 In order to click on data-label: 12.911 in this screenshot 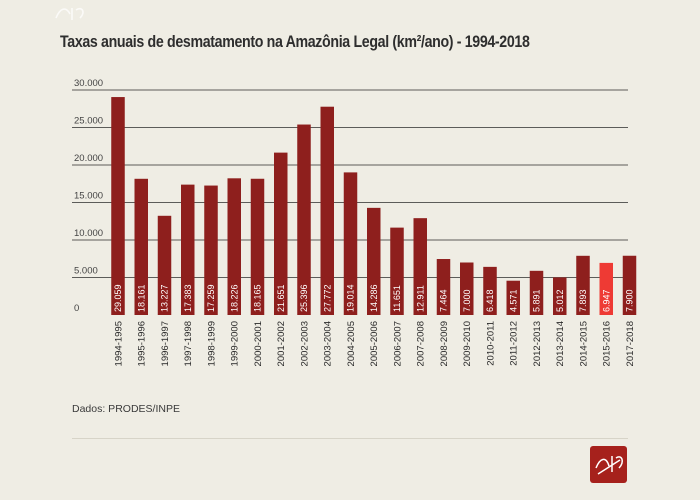, I will do `click(420, 298)`.